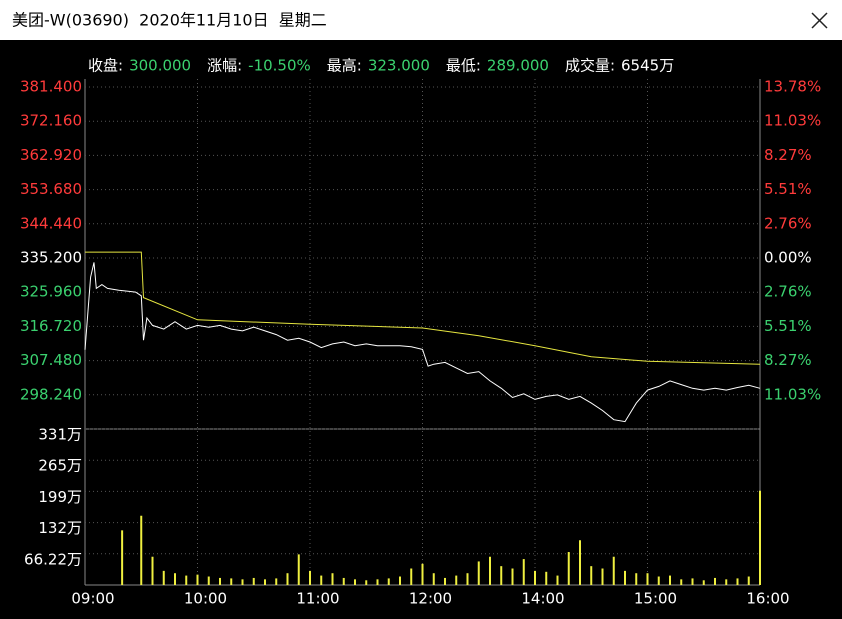 The height and width of the screenshot is (619, 842). I want to click on x-tick-label: 15:00, so click(655, 599).